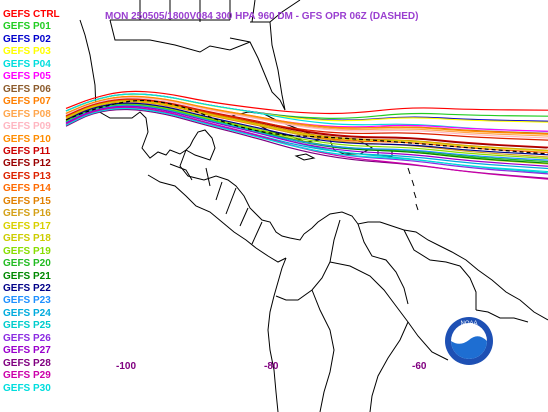  Describe the element at coordinates (31, 14) in the screenshot. I see `legend-item: GEFS CTRL` at that location.